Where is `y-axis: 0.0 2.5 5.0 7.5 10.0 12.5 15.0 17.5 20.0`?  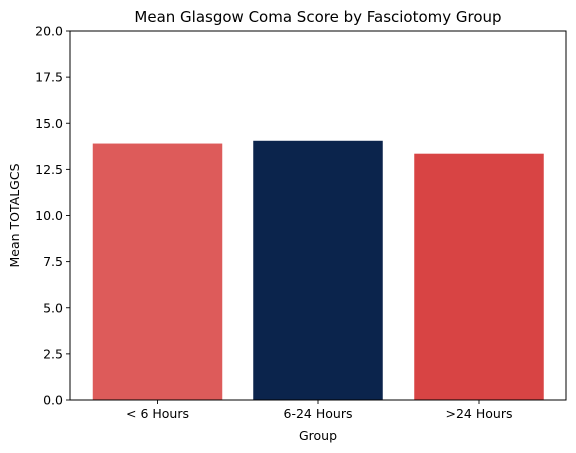 y-axis: 0.0 2.5 5.0 7.5 10.0 12.5 15.0 17.5 20.0 is located at coordinates (52, 216).